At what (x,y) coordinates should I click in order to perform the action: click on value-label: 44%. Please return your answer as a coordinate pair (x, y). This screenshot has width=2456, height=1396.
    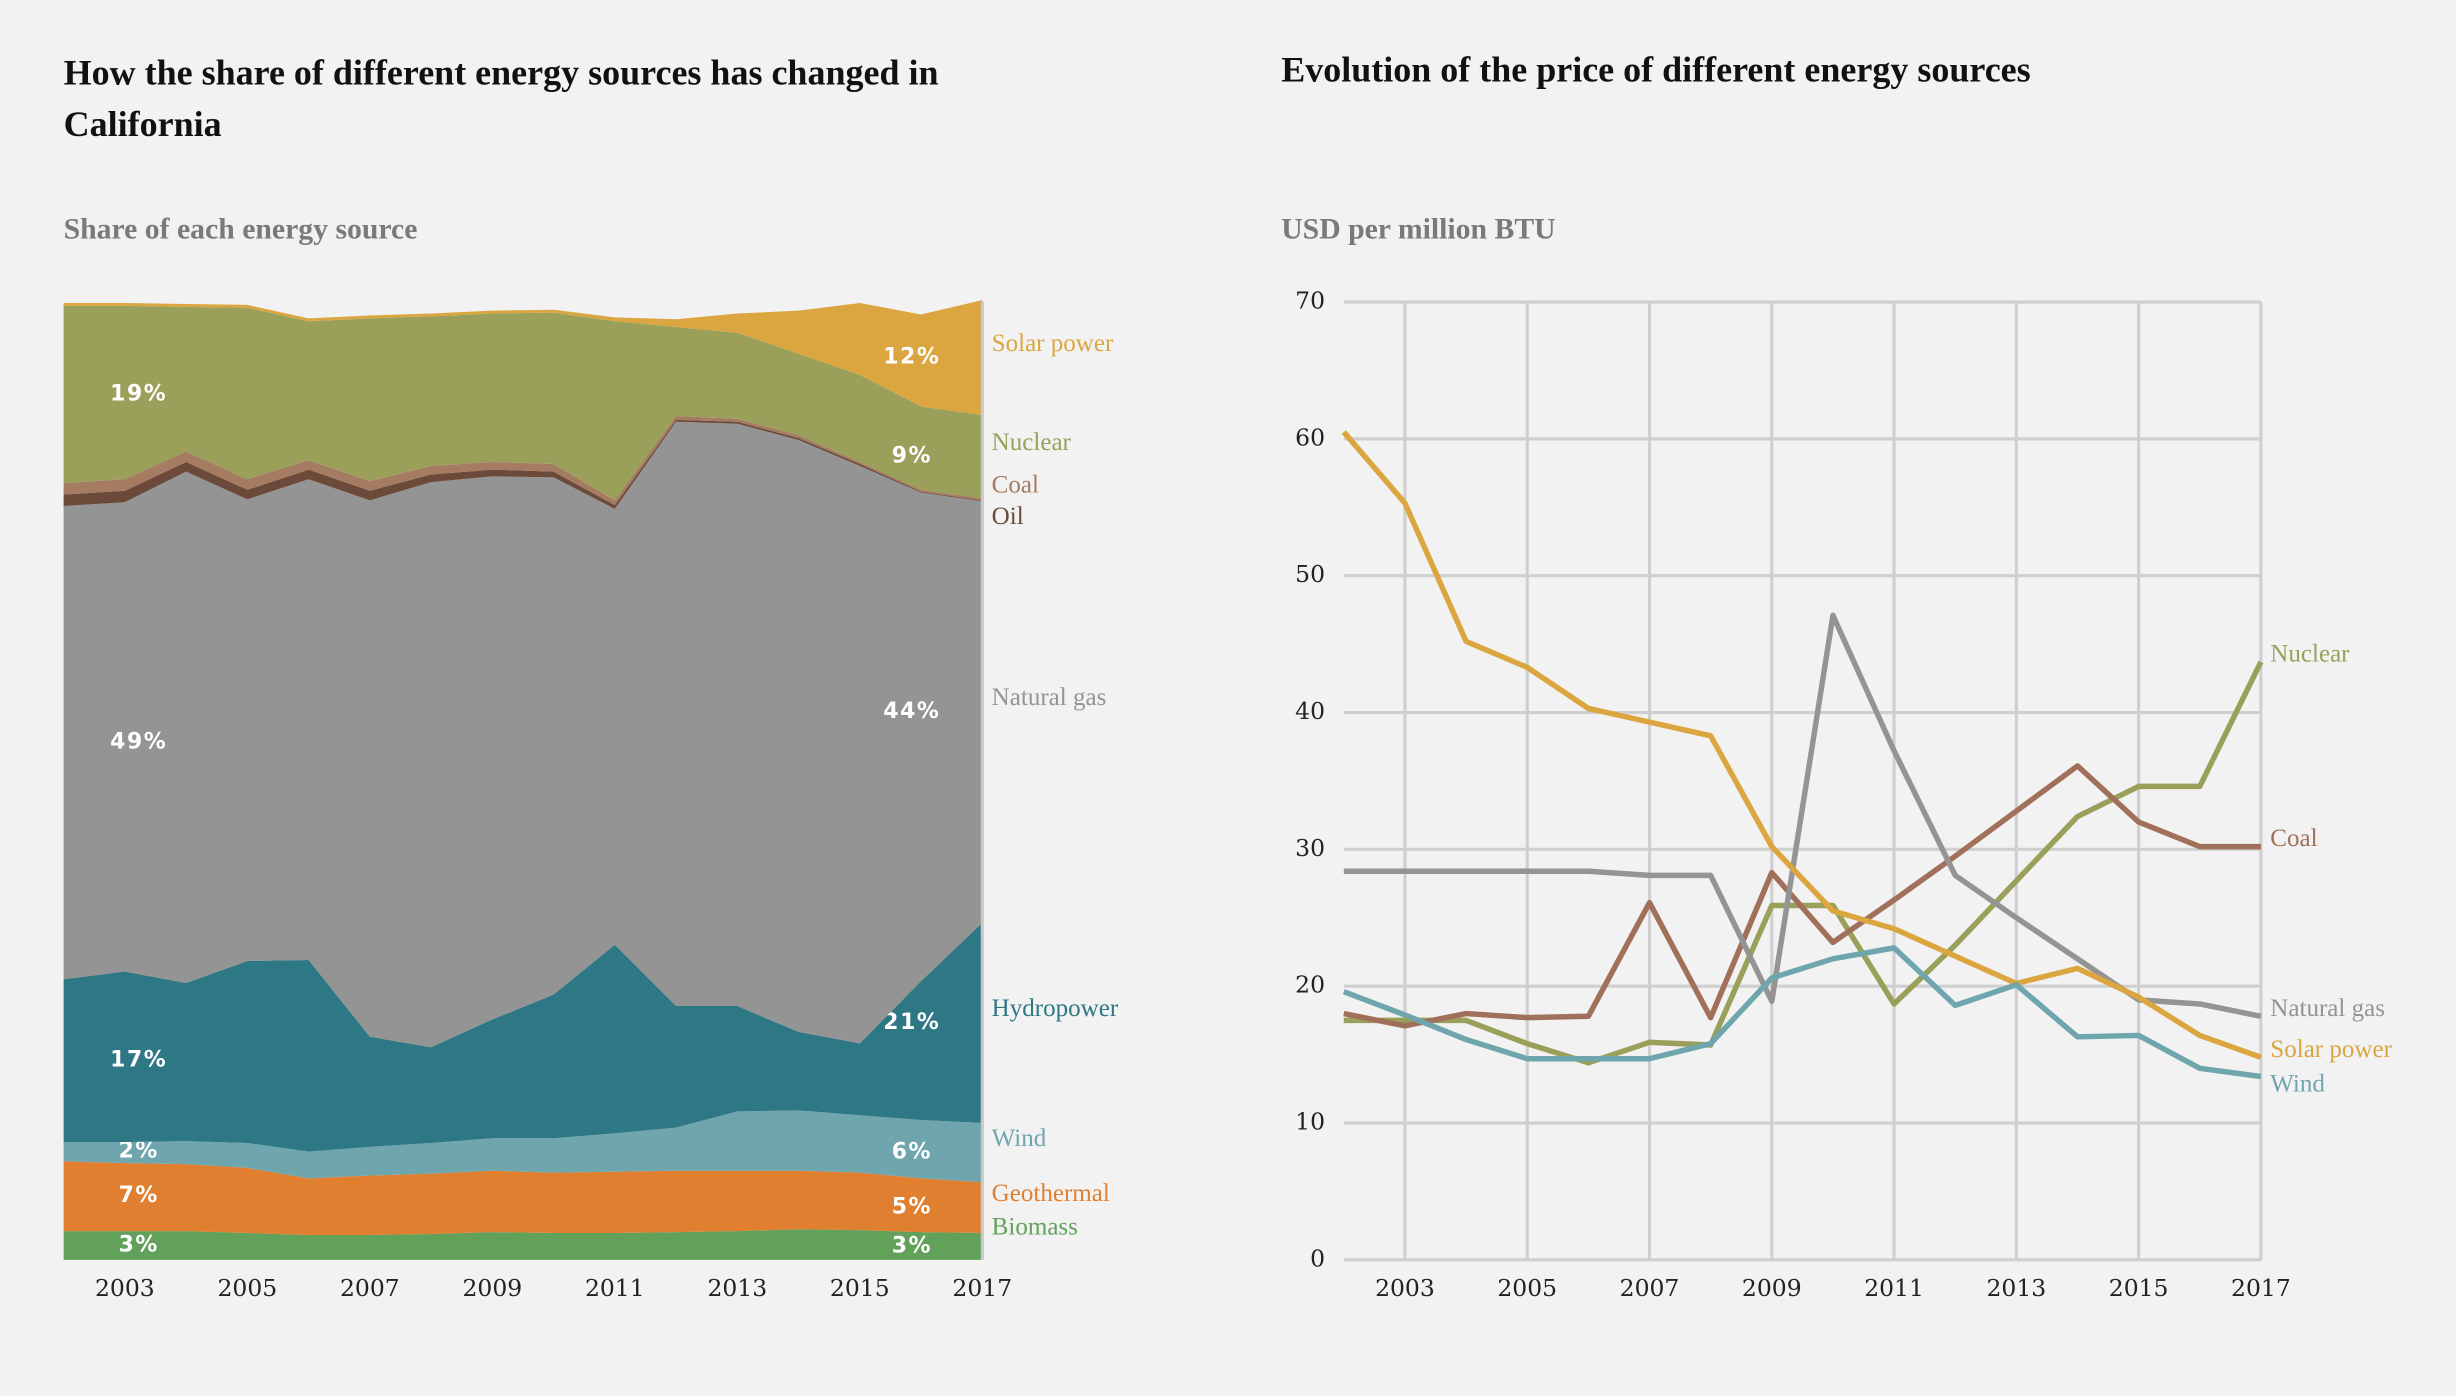
    Looking at the image, I should click on (911, 711).